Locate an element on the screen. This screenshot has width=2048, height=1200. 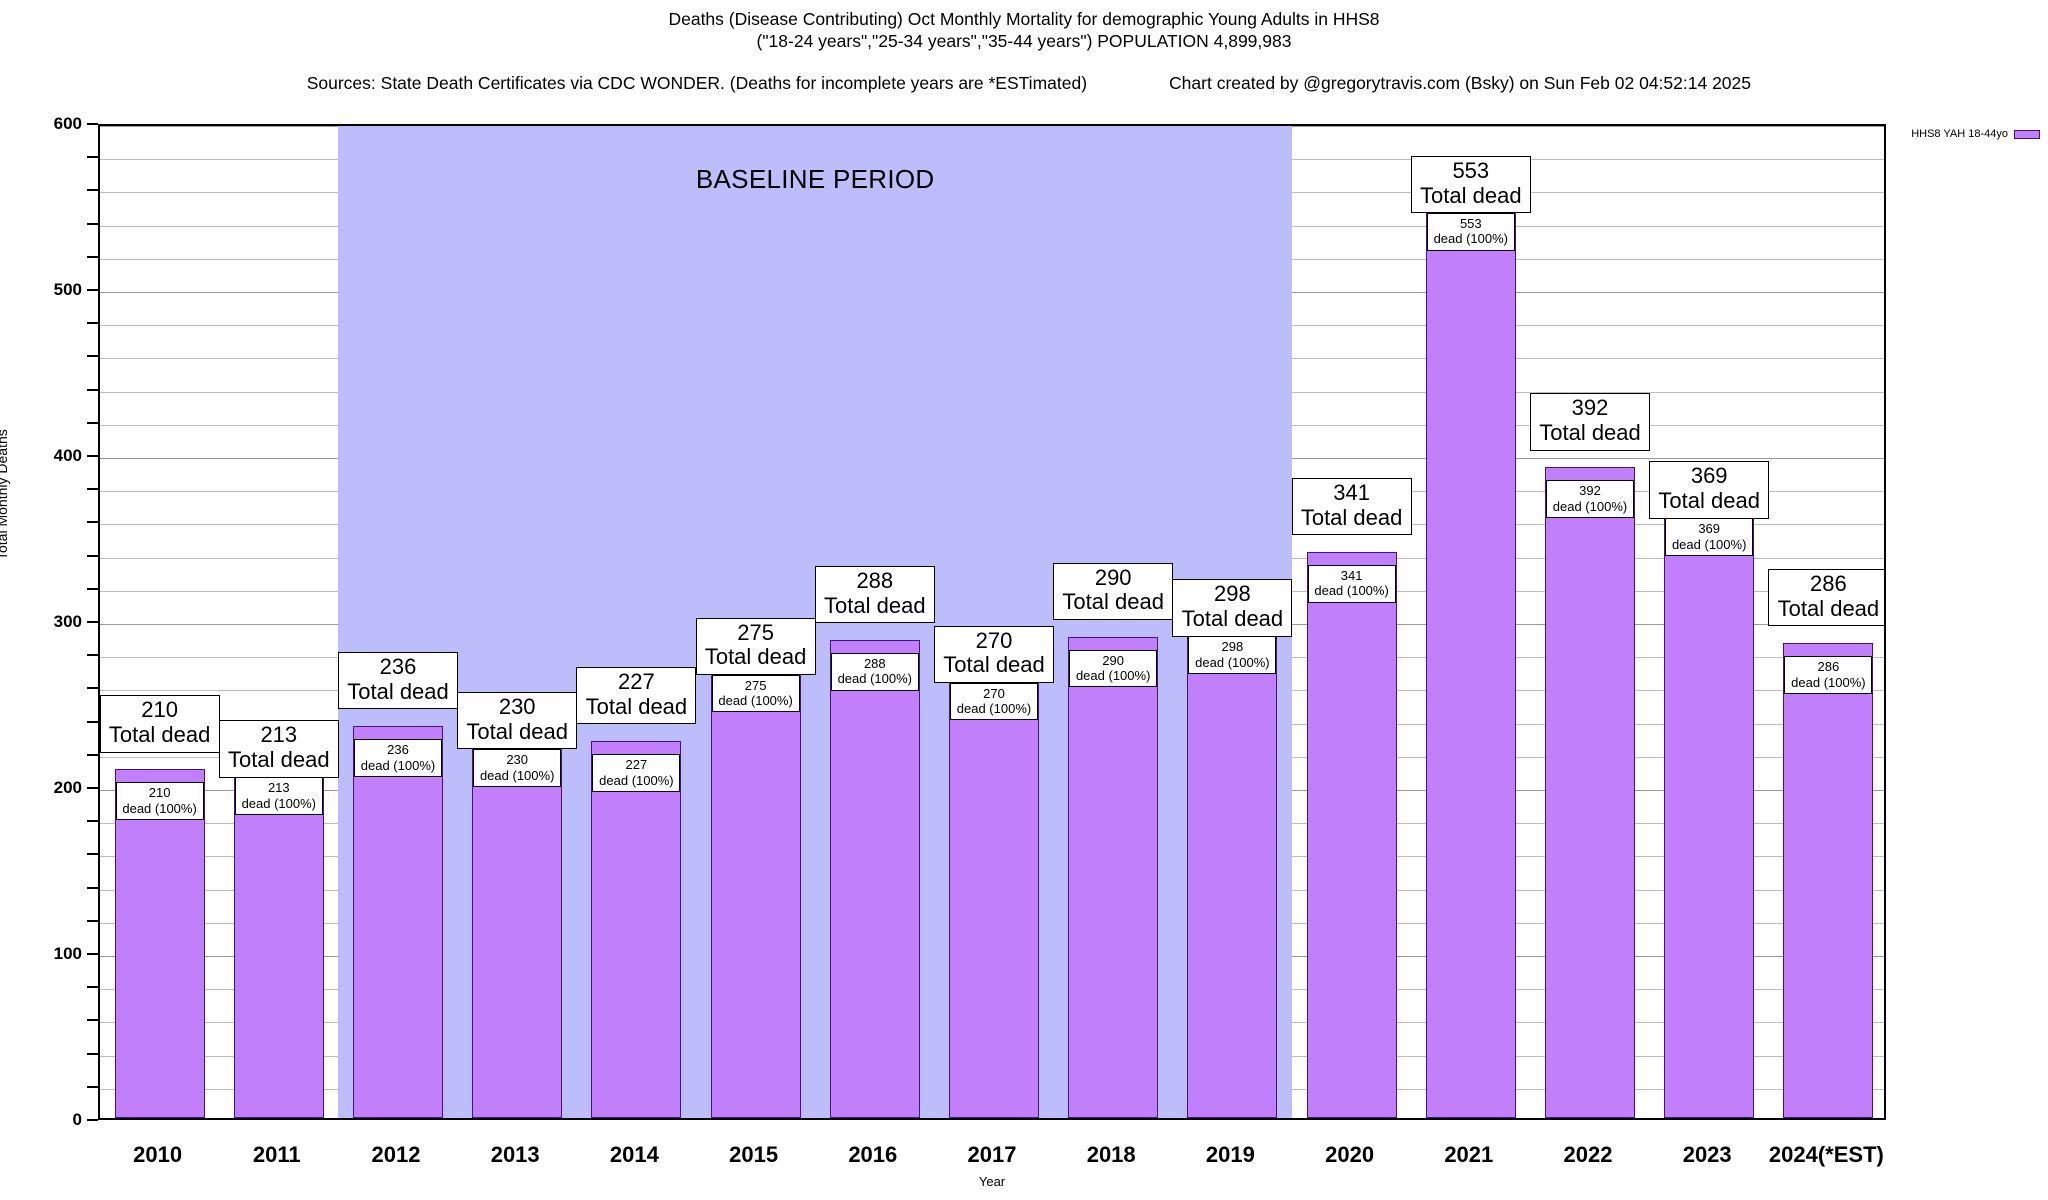
bar-inner-label: 270 dead (100%) is located at coordinates (994, 701).